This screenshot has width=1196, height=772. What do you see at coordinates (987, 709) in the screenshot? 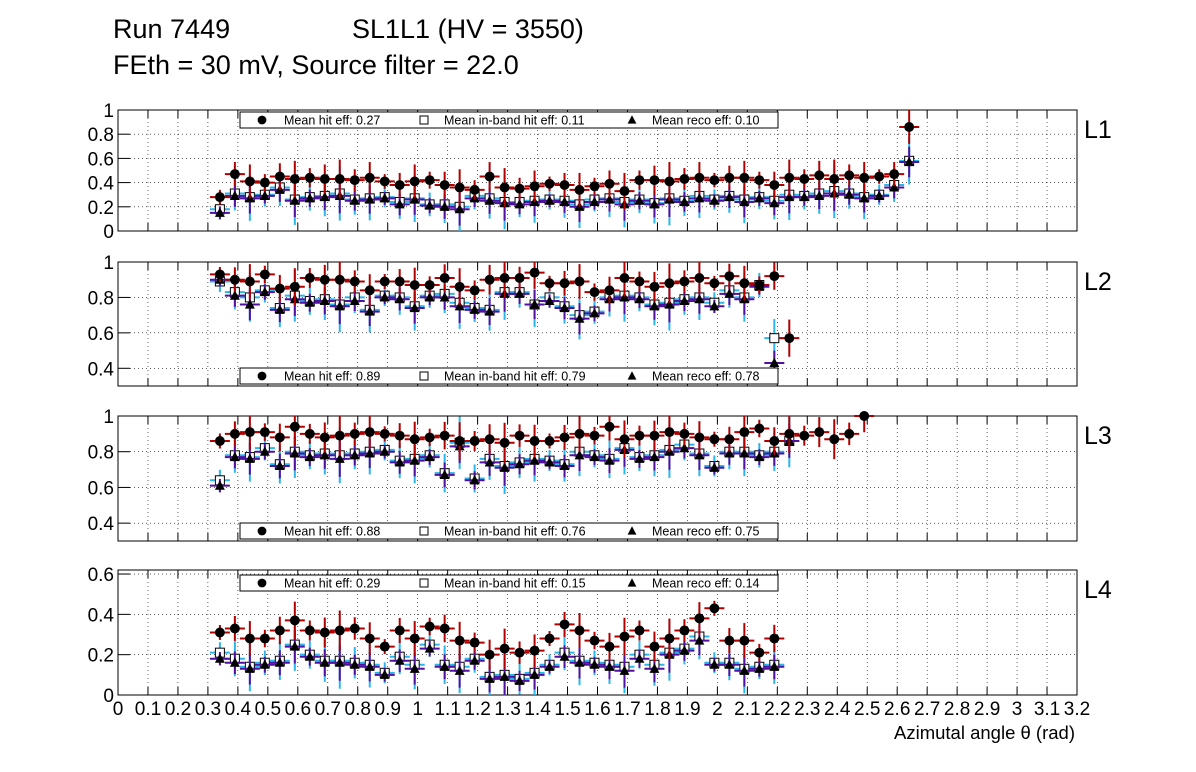
I see `x-tick-label: 2.9` at bounding box center [987, 709].